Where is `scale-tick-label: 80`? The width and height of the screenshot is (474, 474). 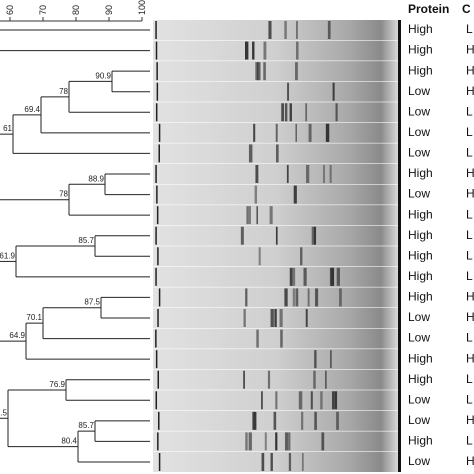 scale-tick-label: 80 is located at coordinates (76, 10).